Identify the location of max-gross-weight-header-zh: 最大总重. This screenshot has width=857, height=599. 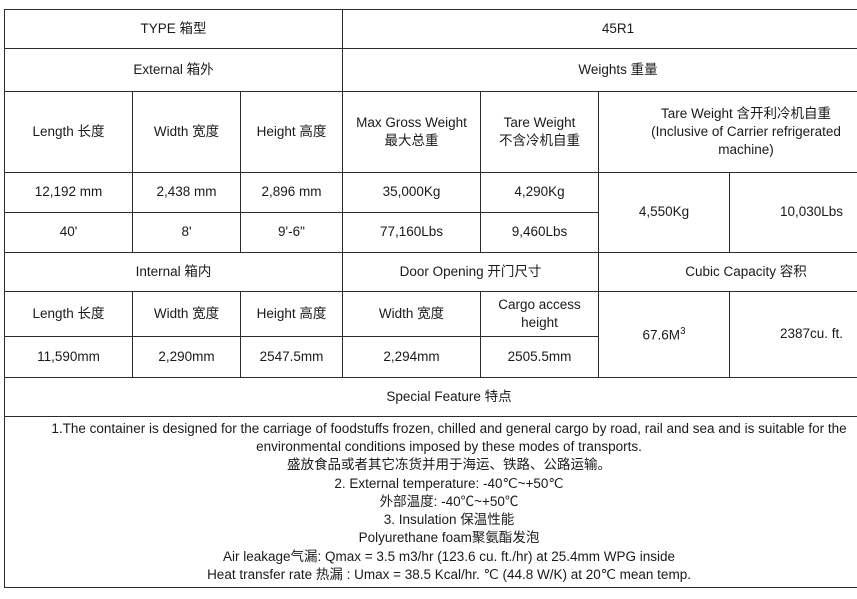
(411, 140).